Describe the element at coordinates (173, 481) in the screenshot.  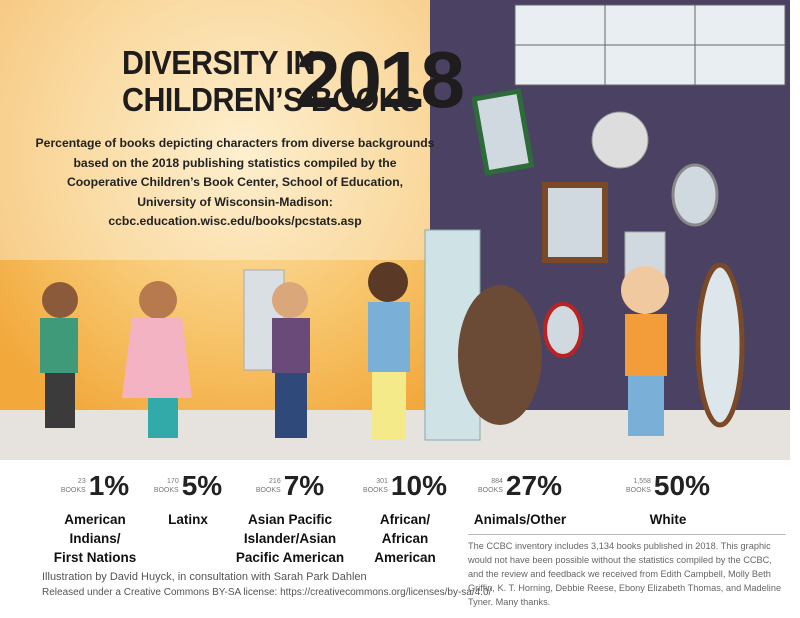
I see `book-count-number: 170` at that location.